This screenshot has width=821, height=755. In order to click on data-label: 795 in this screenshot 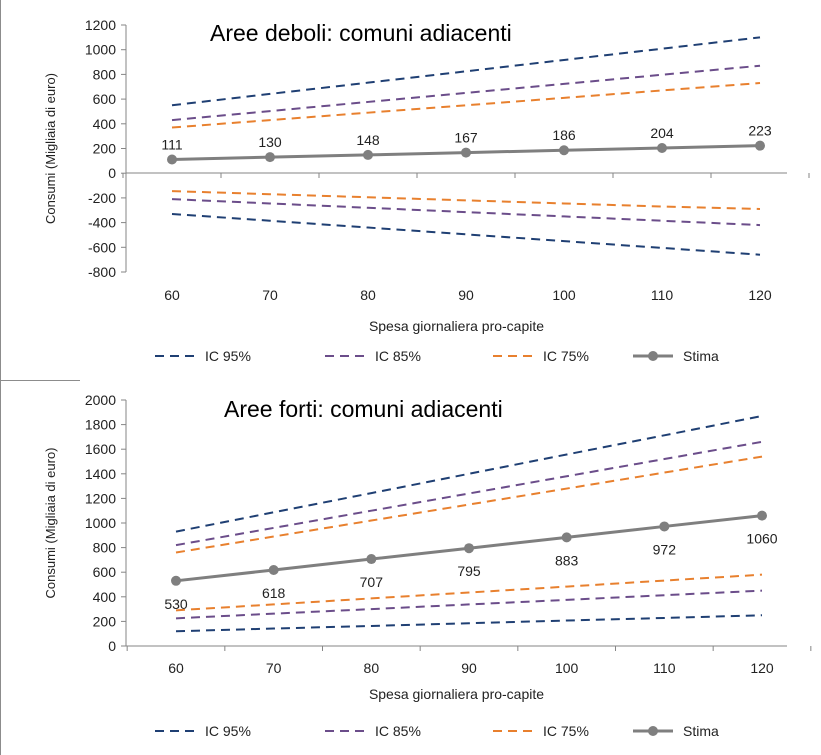, I will do `click(469, 571)`.